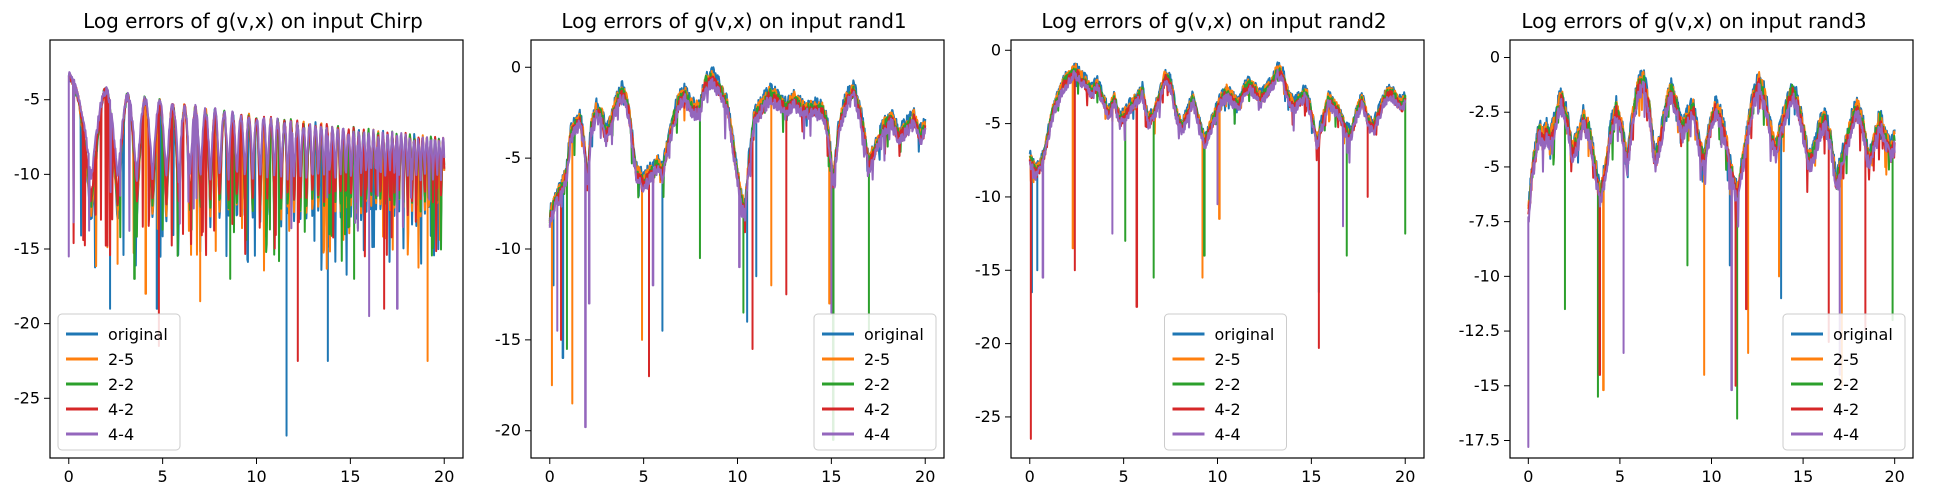  I want to click on chart-title: Log errors of g(v,x) on input rand1, so click(733, 21).